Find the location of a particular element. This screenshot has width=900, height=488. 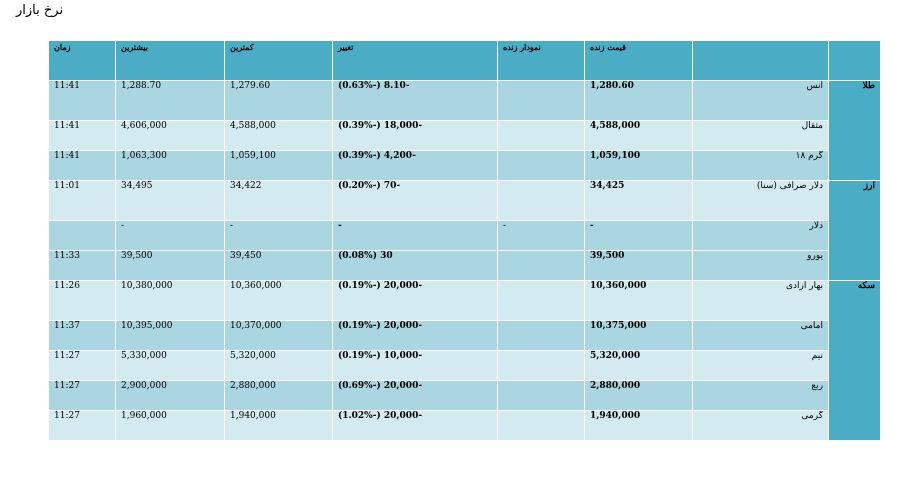

low-cell: 5,320,000 is located at coordinates (278, 365).